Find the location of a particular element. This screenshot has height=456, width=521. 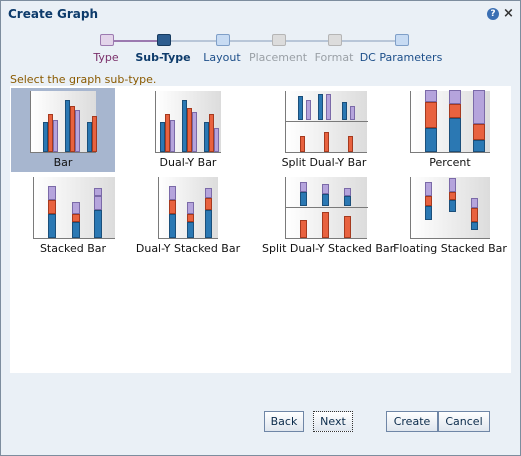

dialog-title: Create Graph is located at coordinates (53, 14).